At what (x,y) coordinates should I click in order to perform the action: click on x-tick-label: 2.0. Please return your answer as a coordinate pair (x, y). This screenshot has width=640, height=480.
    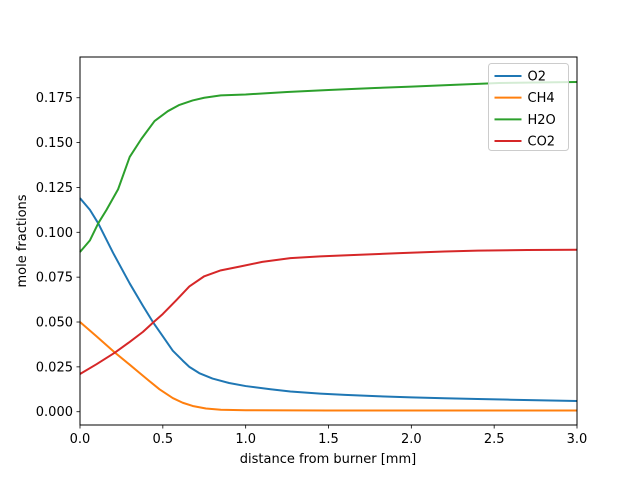
    Looking at the image, I should click on (411, 439).